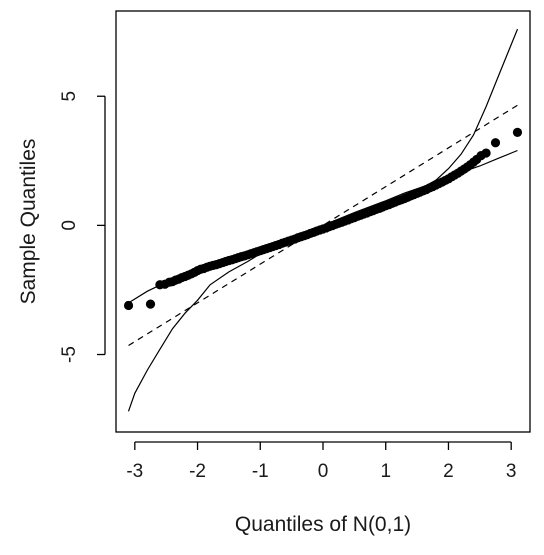  I want to click on y-tick-label: 0, so click(69, 225).